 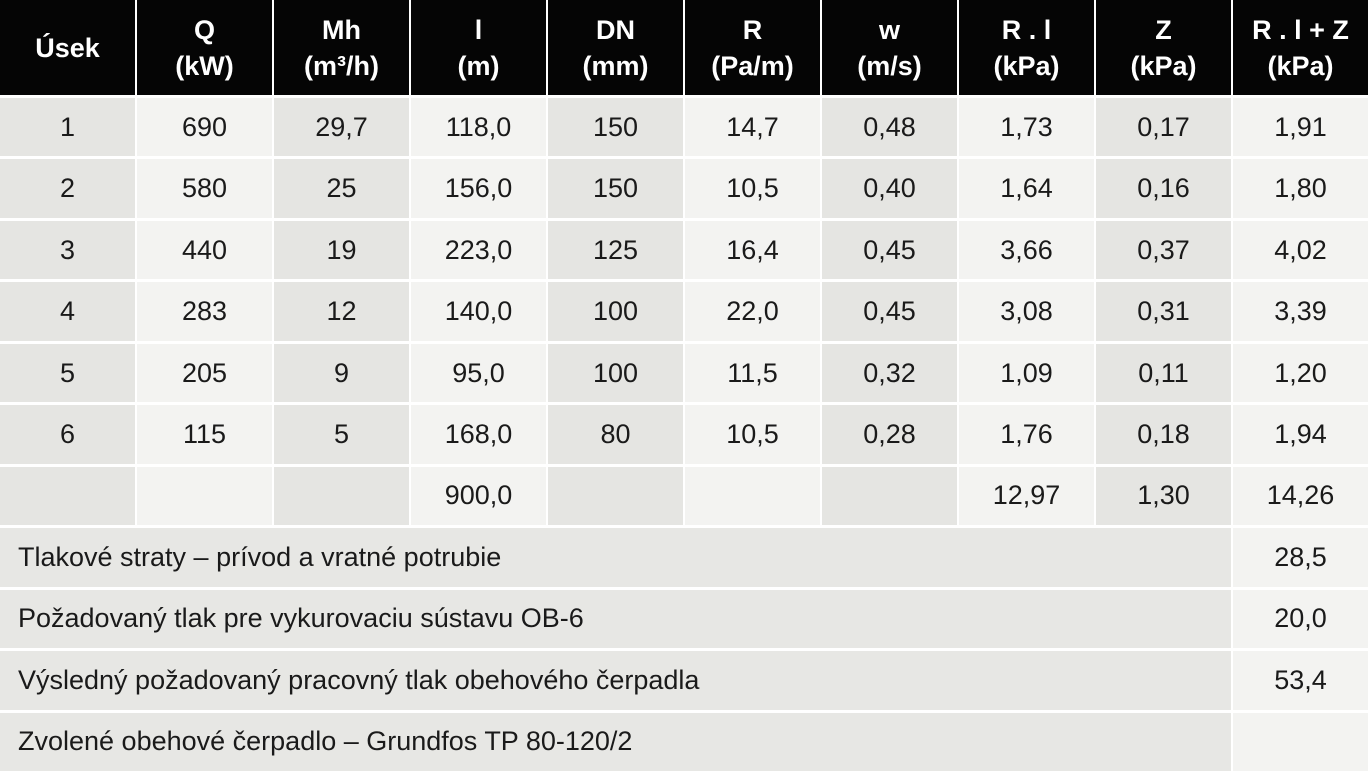 I want to click on table-cell: 0,11, so click(x=1163, y=373).